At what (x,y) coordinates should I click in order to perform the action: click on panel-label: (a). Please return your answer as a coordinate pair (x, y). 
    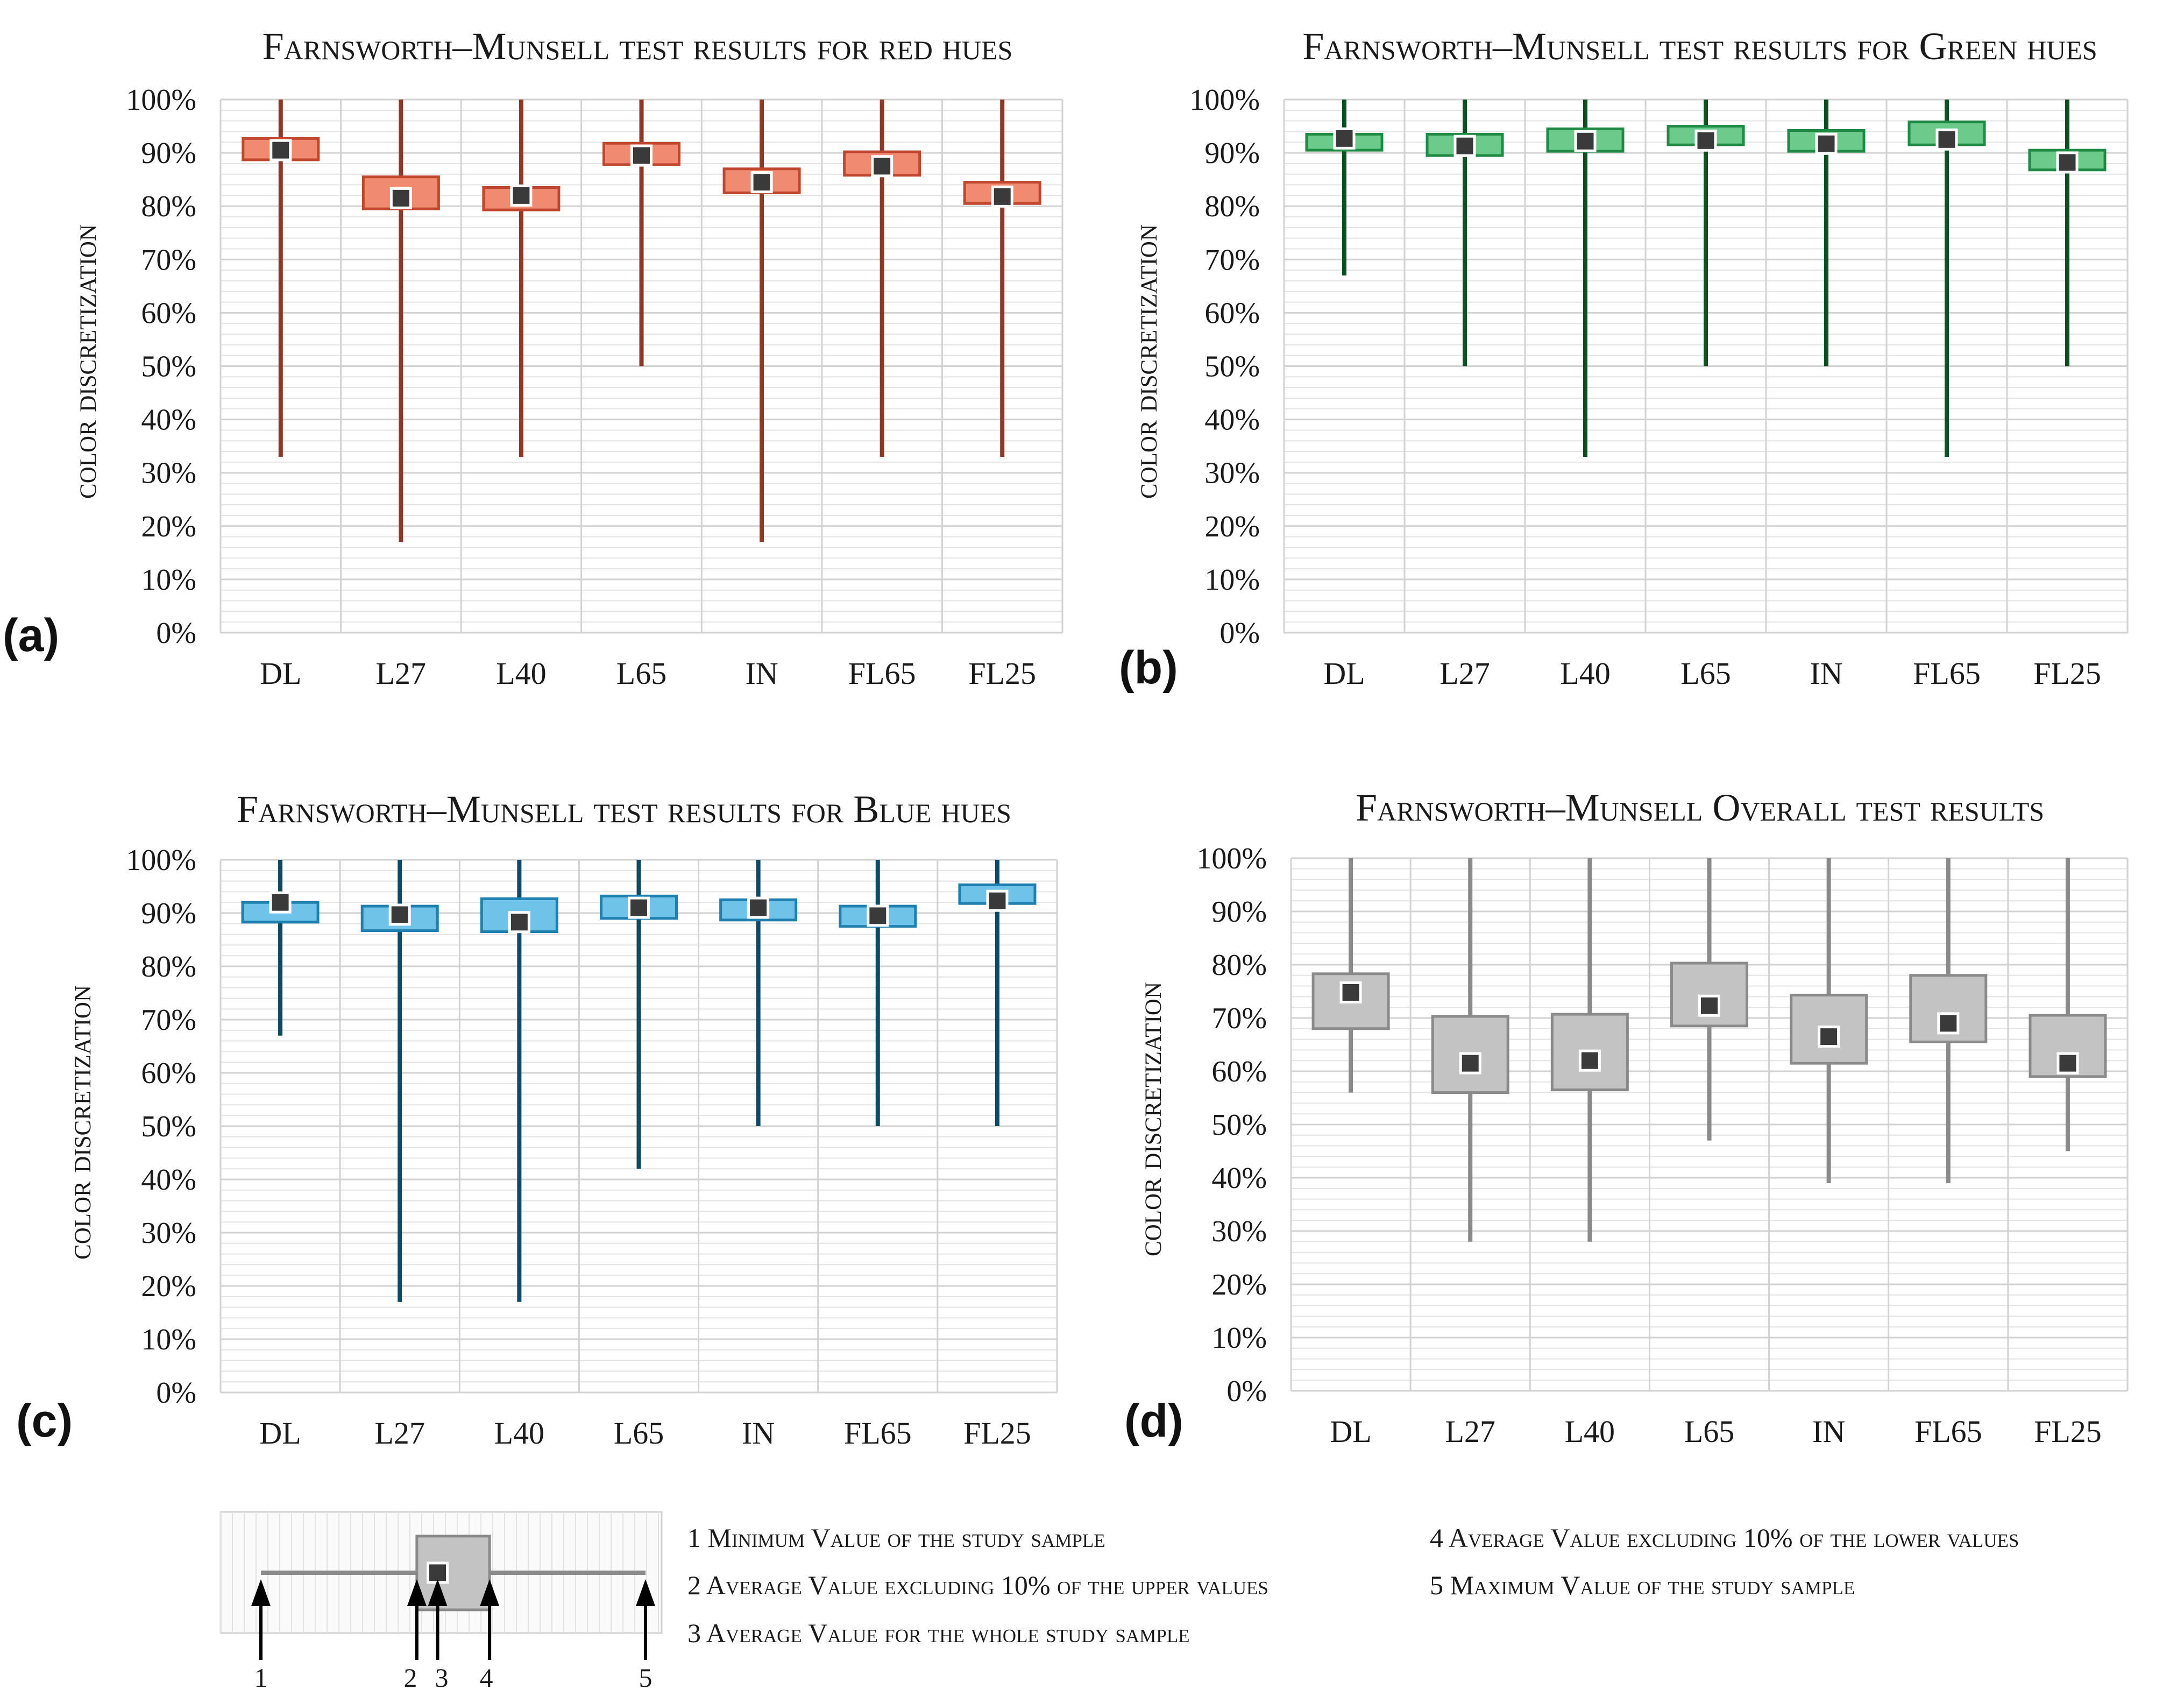
    Looking at the image, I should click on (31, 635).